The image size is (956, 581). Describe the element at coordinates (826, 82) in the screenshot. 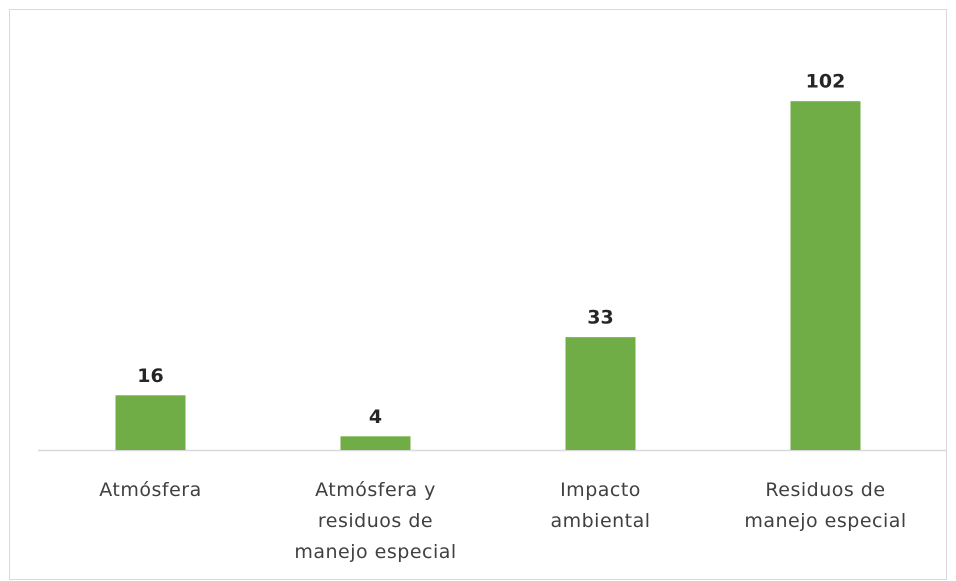

I see `value-label: 102` at that location.